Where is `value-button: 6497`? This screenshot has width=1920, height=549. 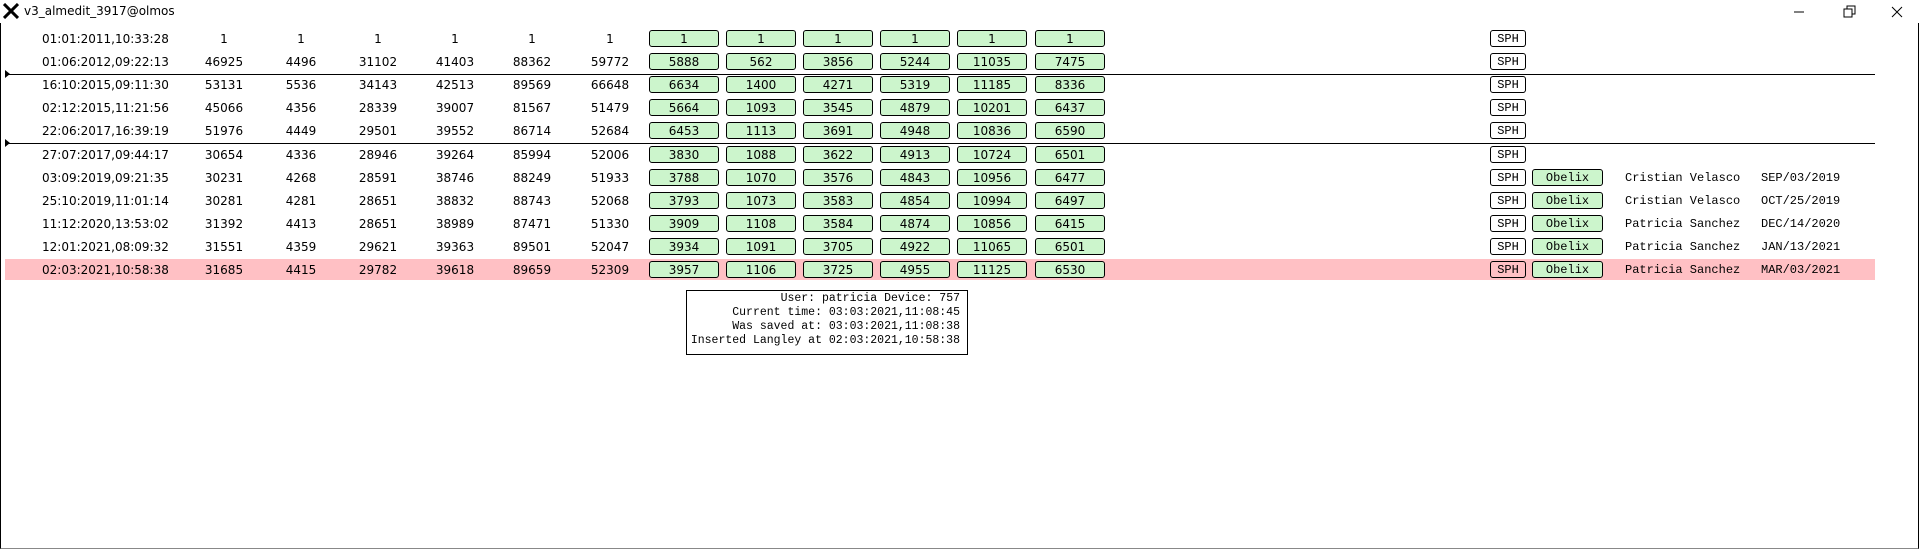 value-button: 6497 is located at coordinates (1070, 200).